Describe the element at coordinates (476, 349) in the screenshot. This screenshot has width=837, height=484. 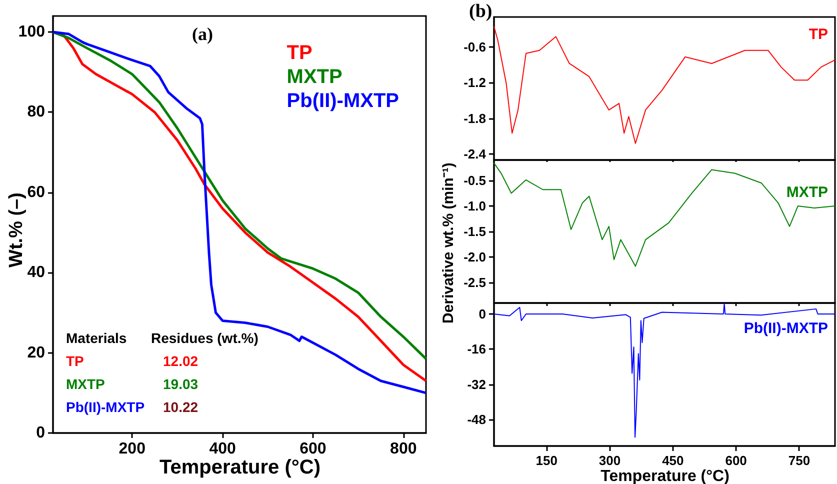
I see `y-tick-label: -16` at that location.